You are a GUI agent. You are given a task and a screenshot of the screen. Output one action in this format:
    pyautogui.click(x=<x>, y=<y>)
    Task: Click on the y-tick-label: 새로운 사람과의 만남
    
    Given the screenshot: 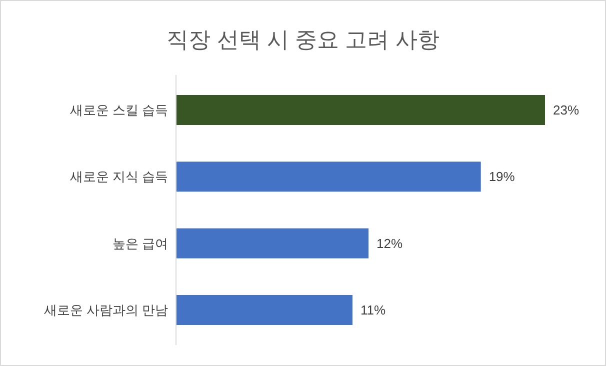 What is the action you would take?
    pyautogui.click(x=106, y=310)
    